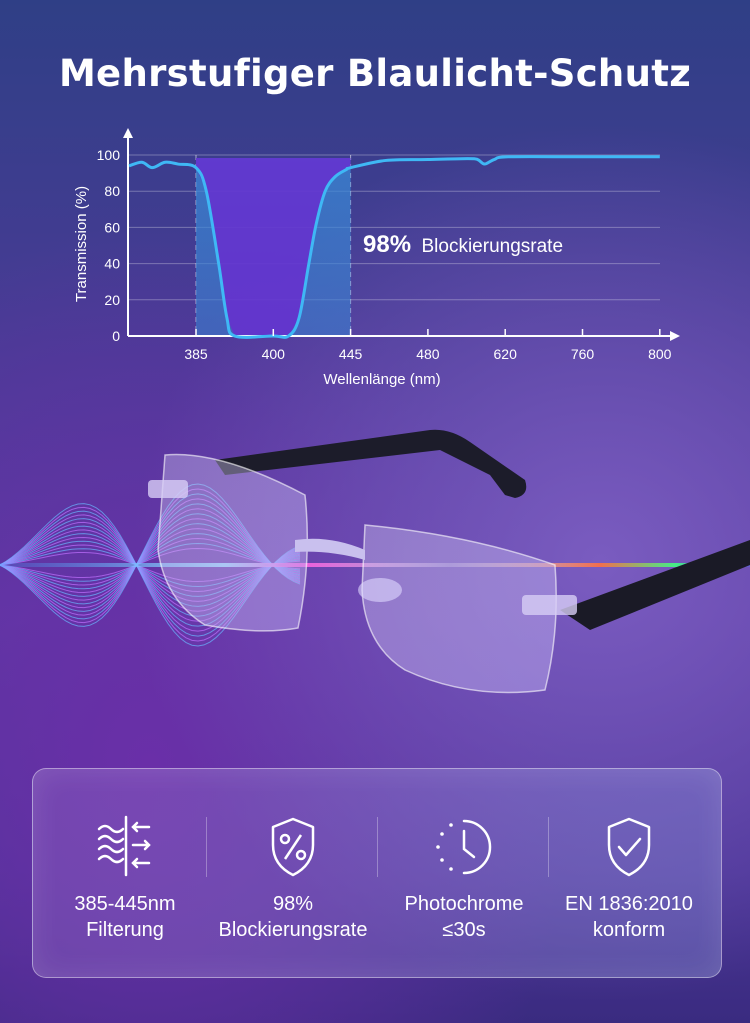  Describe the element at coordinates (150, 565) in the screenshot. I see `light-wave-graphic` at that location.